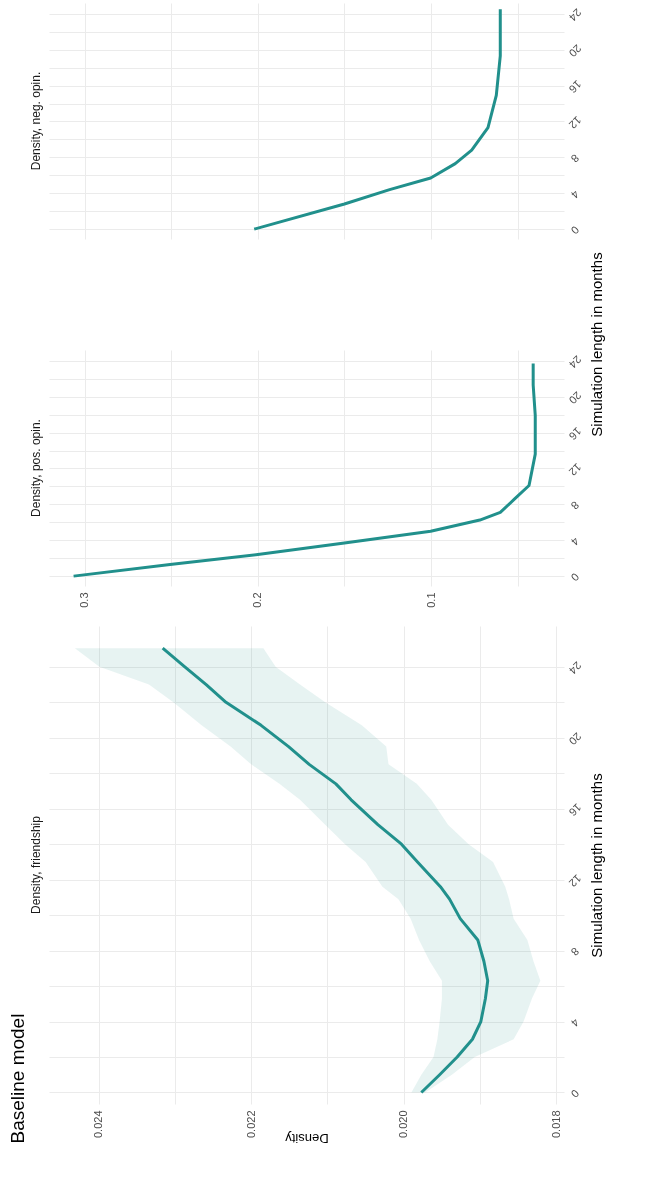  What do you see at coordinates (36, 468) in the screenshot?
I see `text: Density, pos. opin.` at bounding box center [36, 468].